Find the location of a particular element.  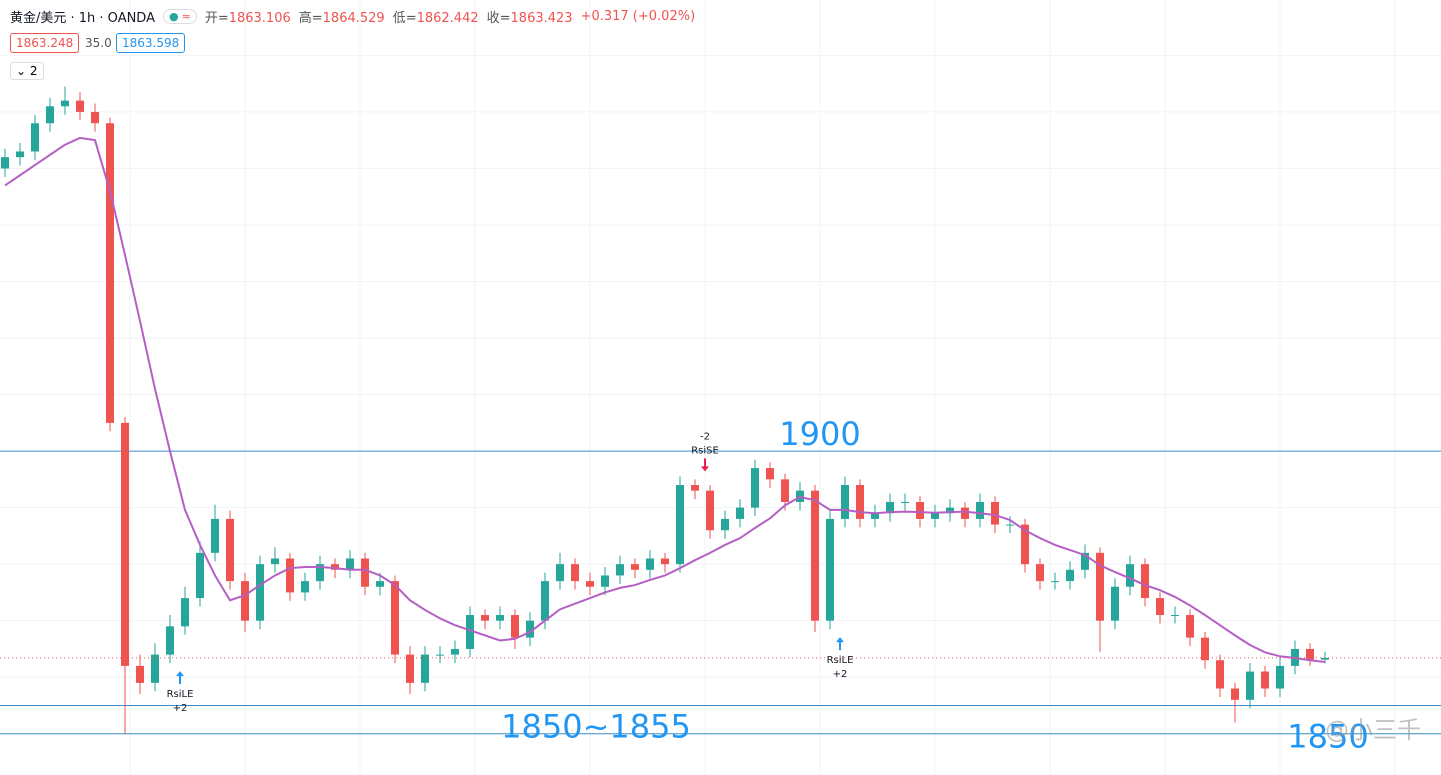

high-label: 高= is located at coordinates (310, 18).